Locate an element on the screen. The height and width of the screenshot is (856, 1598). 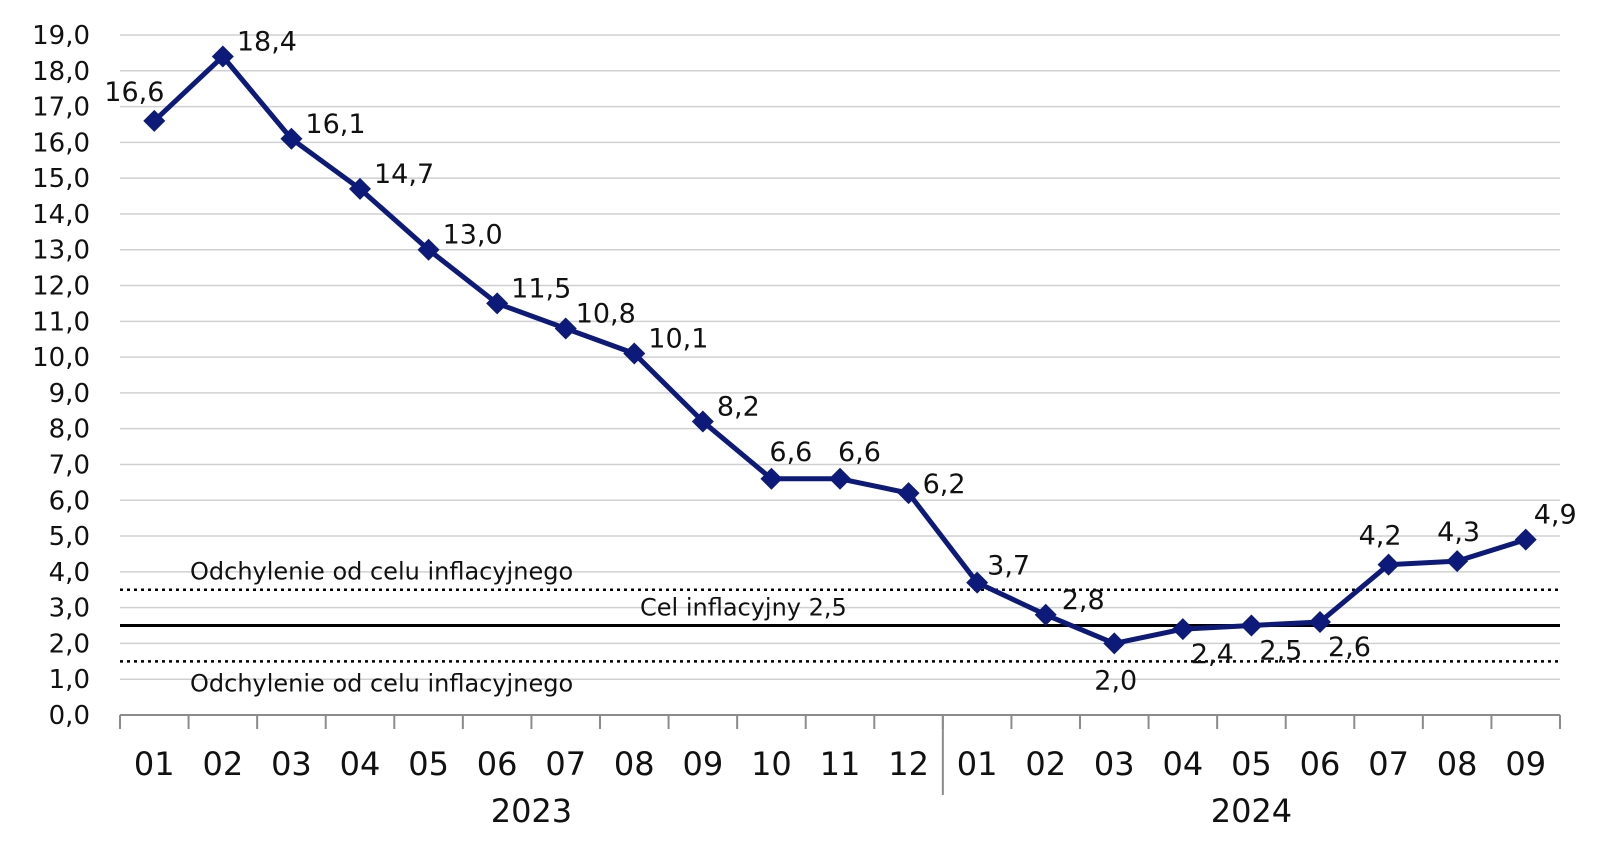
x-tick-label: 11 is located at coordinates (840, 764).